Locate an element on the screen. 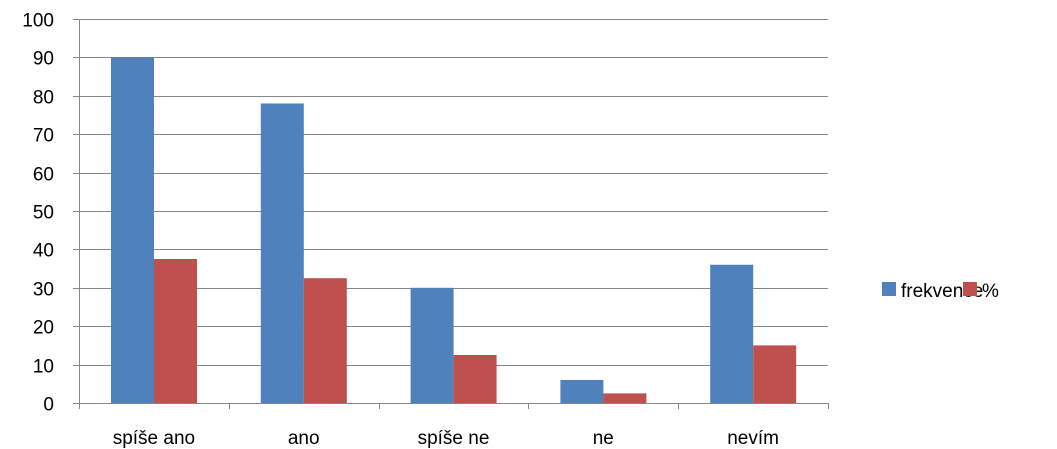 The height and width of the screenshot is (449, 1057). x-axis-tick-labels: spíše ano ano spíše ne ne nevím is located at coordinates (446, 438).